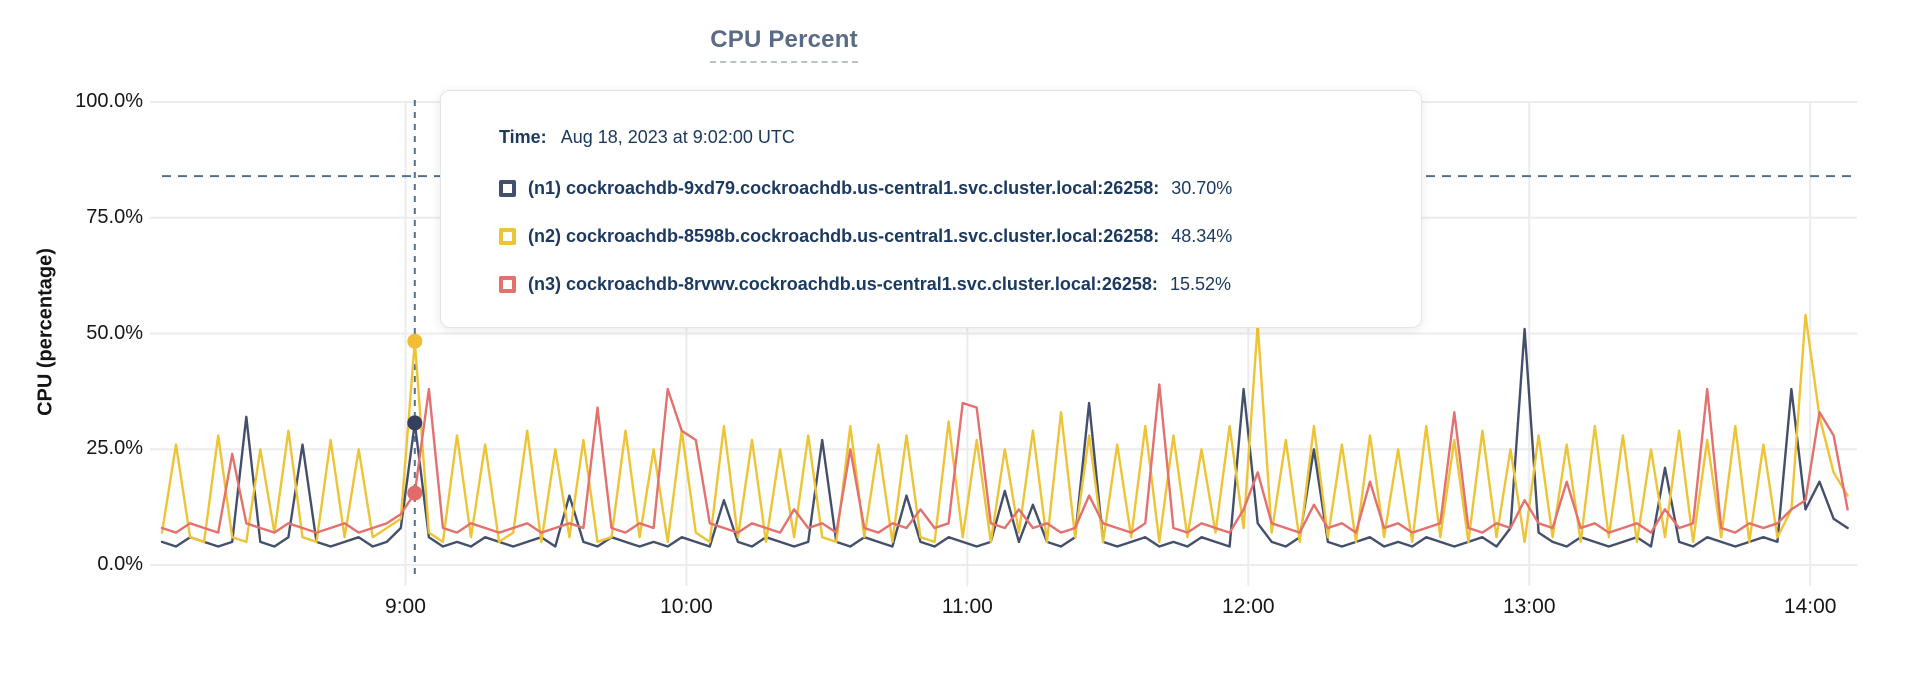 The width and height of the screenshot is (1924, 694). Describe the element at coordinates (1202, 187) in the screenshot. I see `series-n1-value: 30.70%` at that location.